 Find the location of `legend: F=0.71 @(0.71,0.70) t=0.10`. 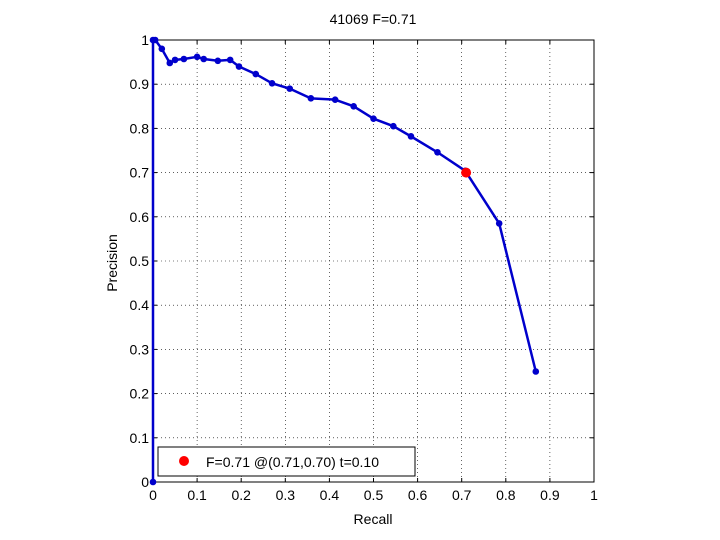

legend: F=0.71 @(0.71,0.70) t=0.10 is located at coordinates (286, 461).